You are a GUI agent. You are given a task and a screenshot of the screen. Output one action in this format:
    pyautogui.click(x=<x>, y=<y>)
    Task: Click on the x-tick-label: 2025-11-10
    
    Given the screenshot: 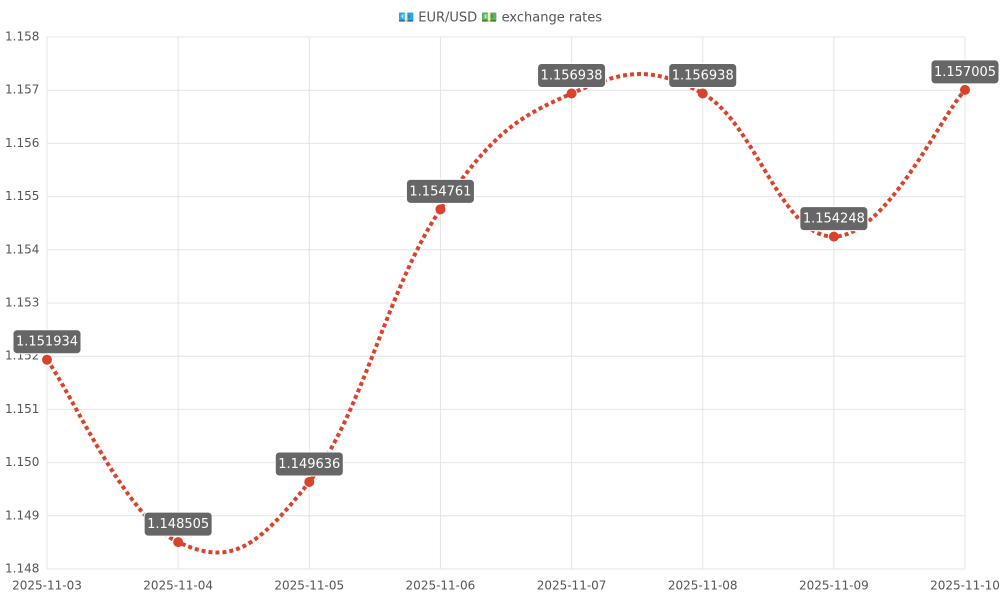 What is the action you would take?
    pyautogui.click(x=965, y=586)
    